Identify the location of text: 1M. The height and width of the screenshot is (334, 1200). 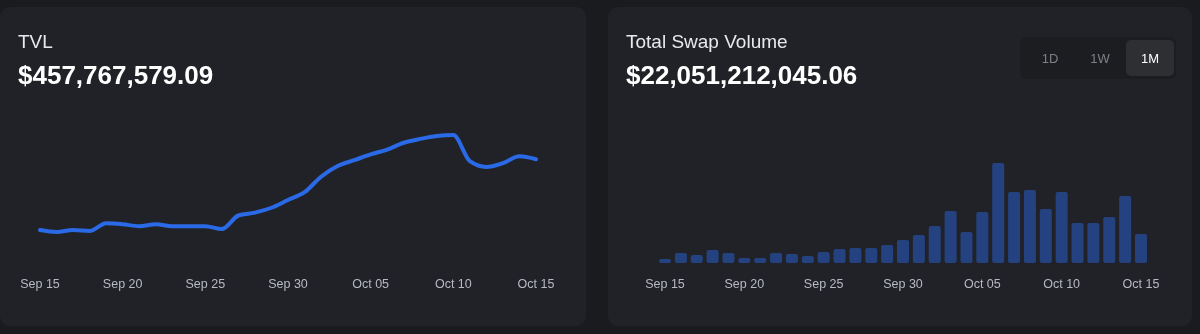
(1150, 58).